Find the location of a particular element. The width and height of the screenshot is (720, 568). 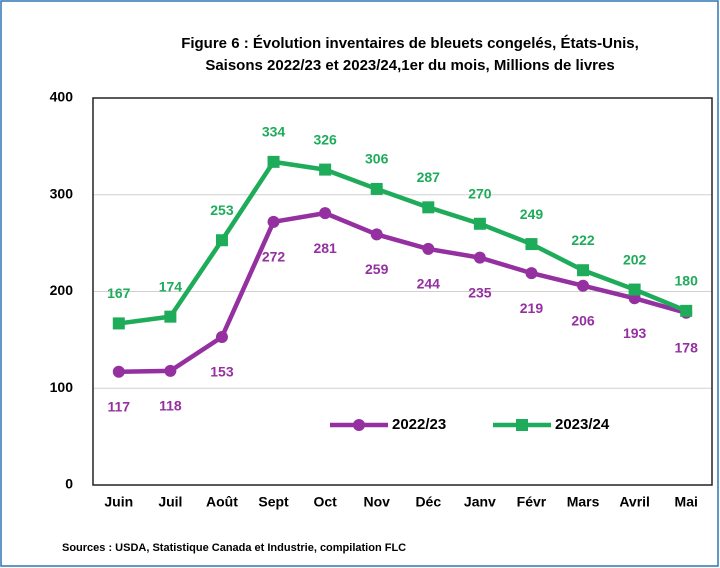

data-label: 287 is located at coordinates (429, 177).